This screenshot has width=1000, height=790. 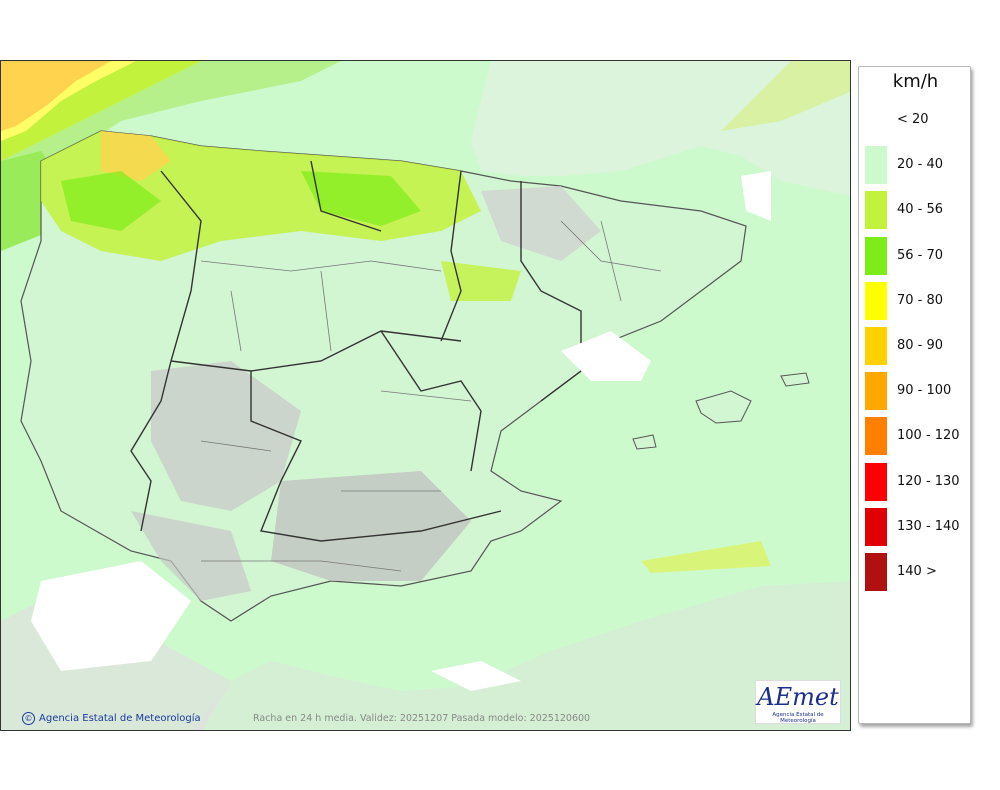 I want to click on low-wind-patch-atlantic, so click(x=111, y=616).